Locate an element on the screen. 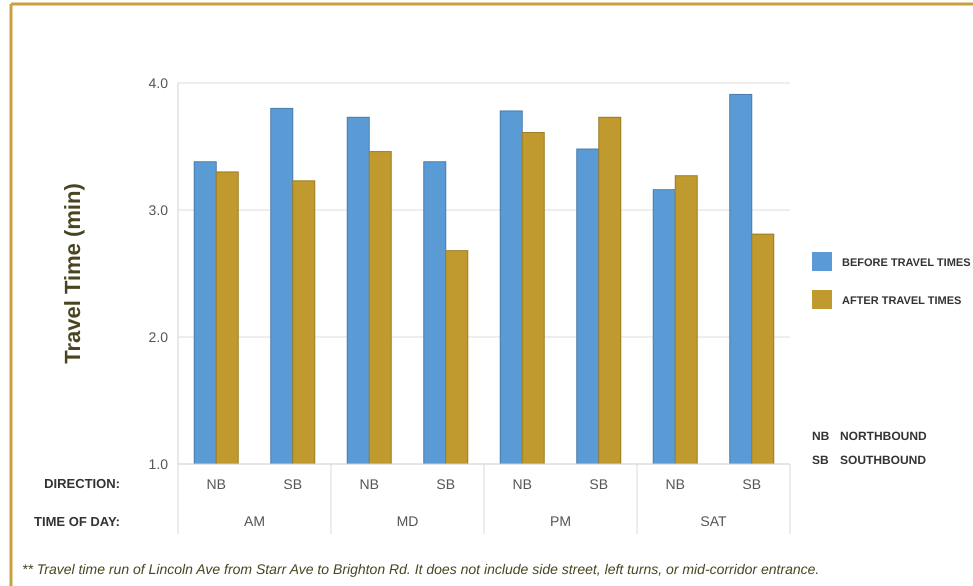  text: DIRECTION: is located at coordinates (82, 483).